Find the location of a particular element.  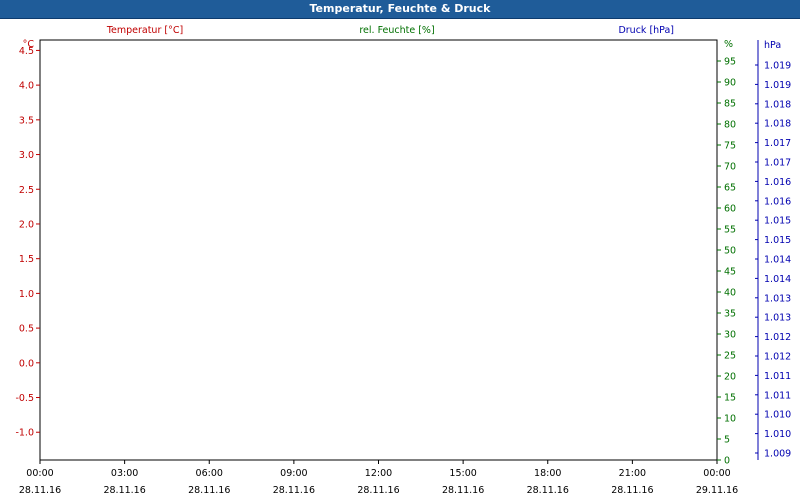

pressure-unit-label: hPa is located at coordinates (772, 45).